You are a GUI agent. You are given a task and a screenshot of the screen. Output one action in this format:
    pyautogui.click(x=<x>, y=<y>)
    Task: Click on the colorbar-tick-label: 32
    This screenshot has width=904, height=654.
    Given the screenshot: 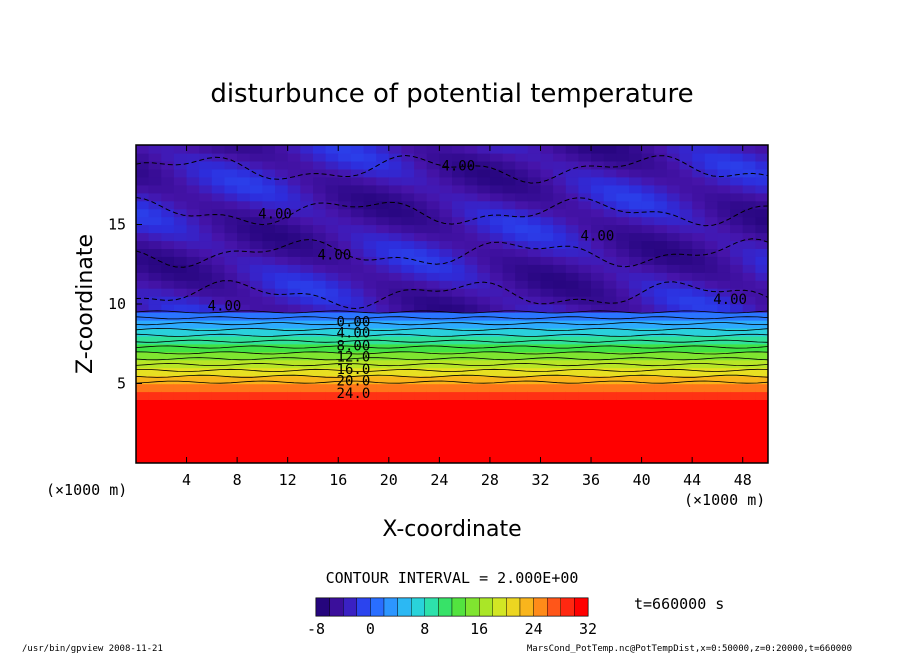 What is the action you would take?
    pyautogui.click(x=588, y=629)
    